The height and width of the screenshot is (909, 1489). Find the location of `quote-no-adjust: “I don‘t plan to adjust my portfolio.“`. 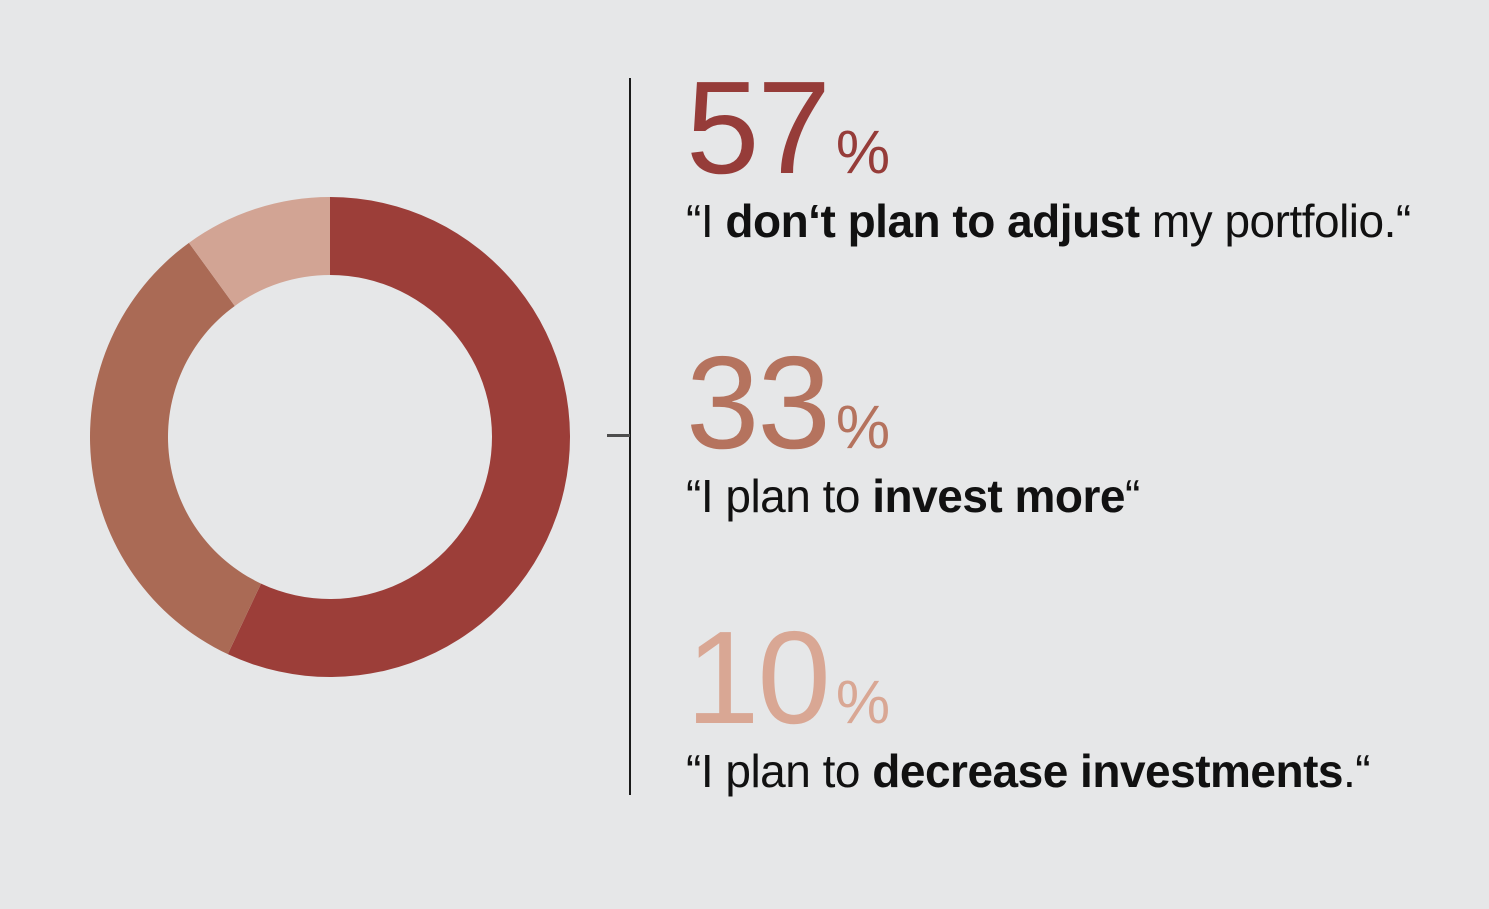

quote-no-adjust: “I don‘t plan to adjust my portfolio.“ is located at coordinates (1048, 221).